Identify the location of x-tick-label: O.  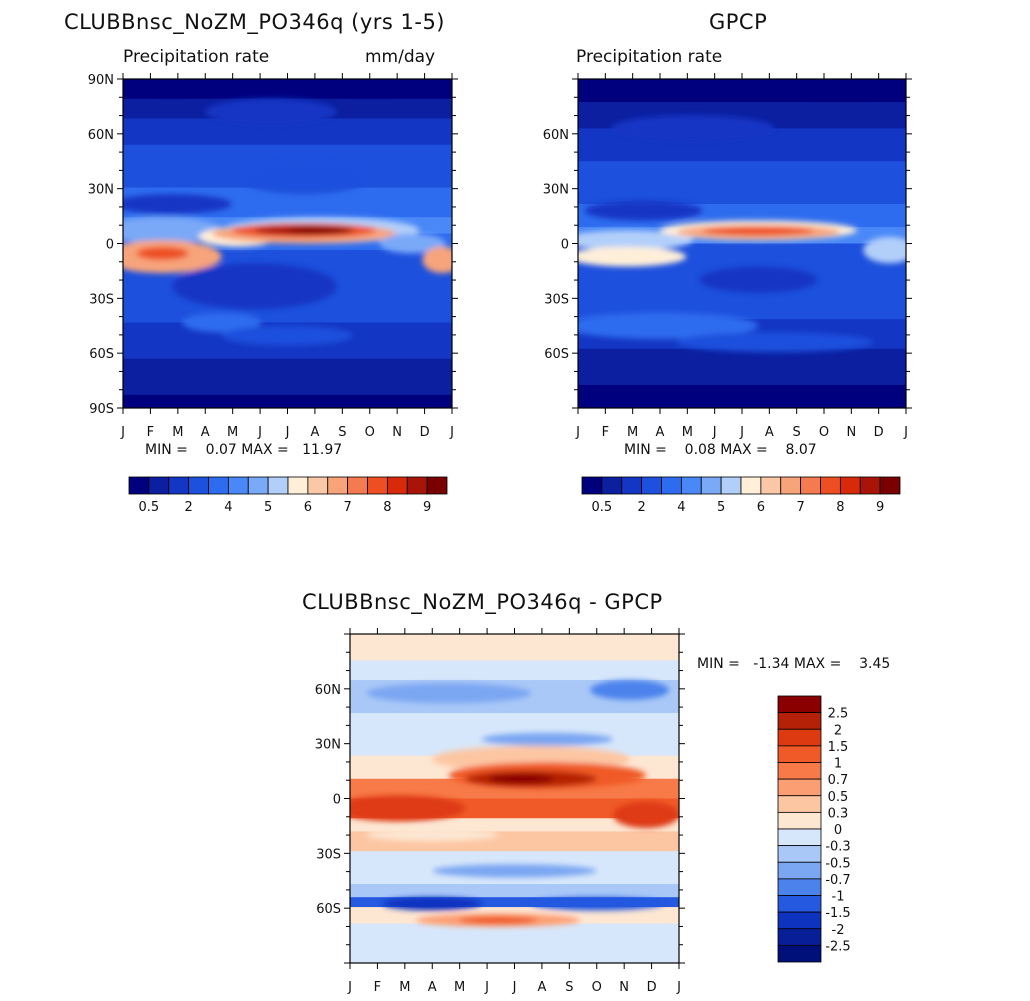
(597, 987).